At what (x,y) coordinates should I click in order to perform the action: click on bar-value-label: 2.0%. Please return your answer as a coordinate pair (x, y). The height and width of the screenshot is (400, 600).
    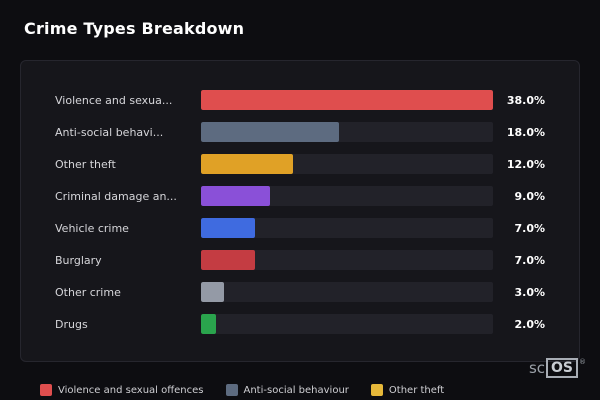
    Looking at the image, I should click on (529, 324).